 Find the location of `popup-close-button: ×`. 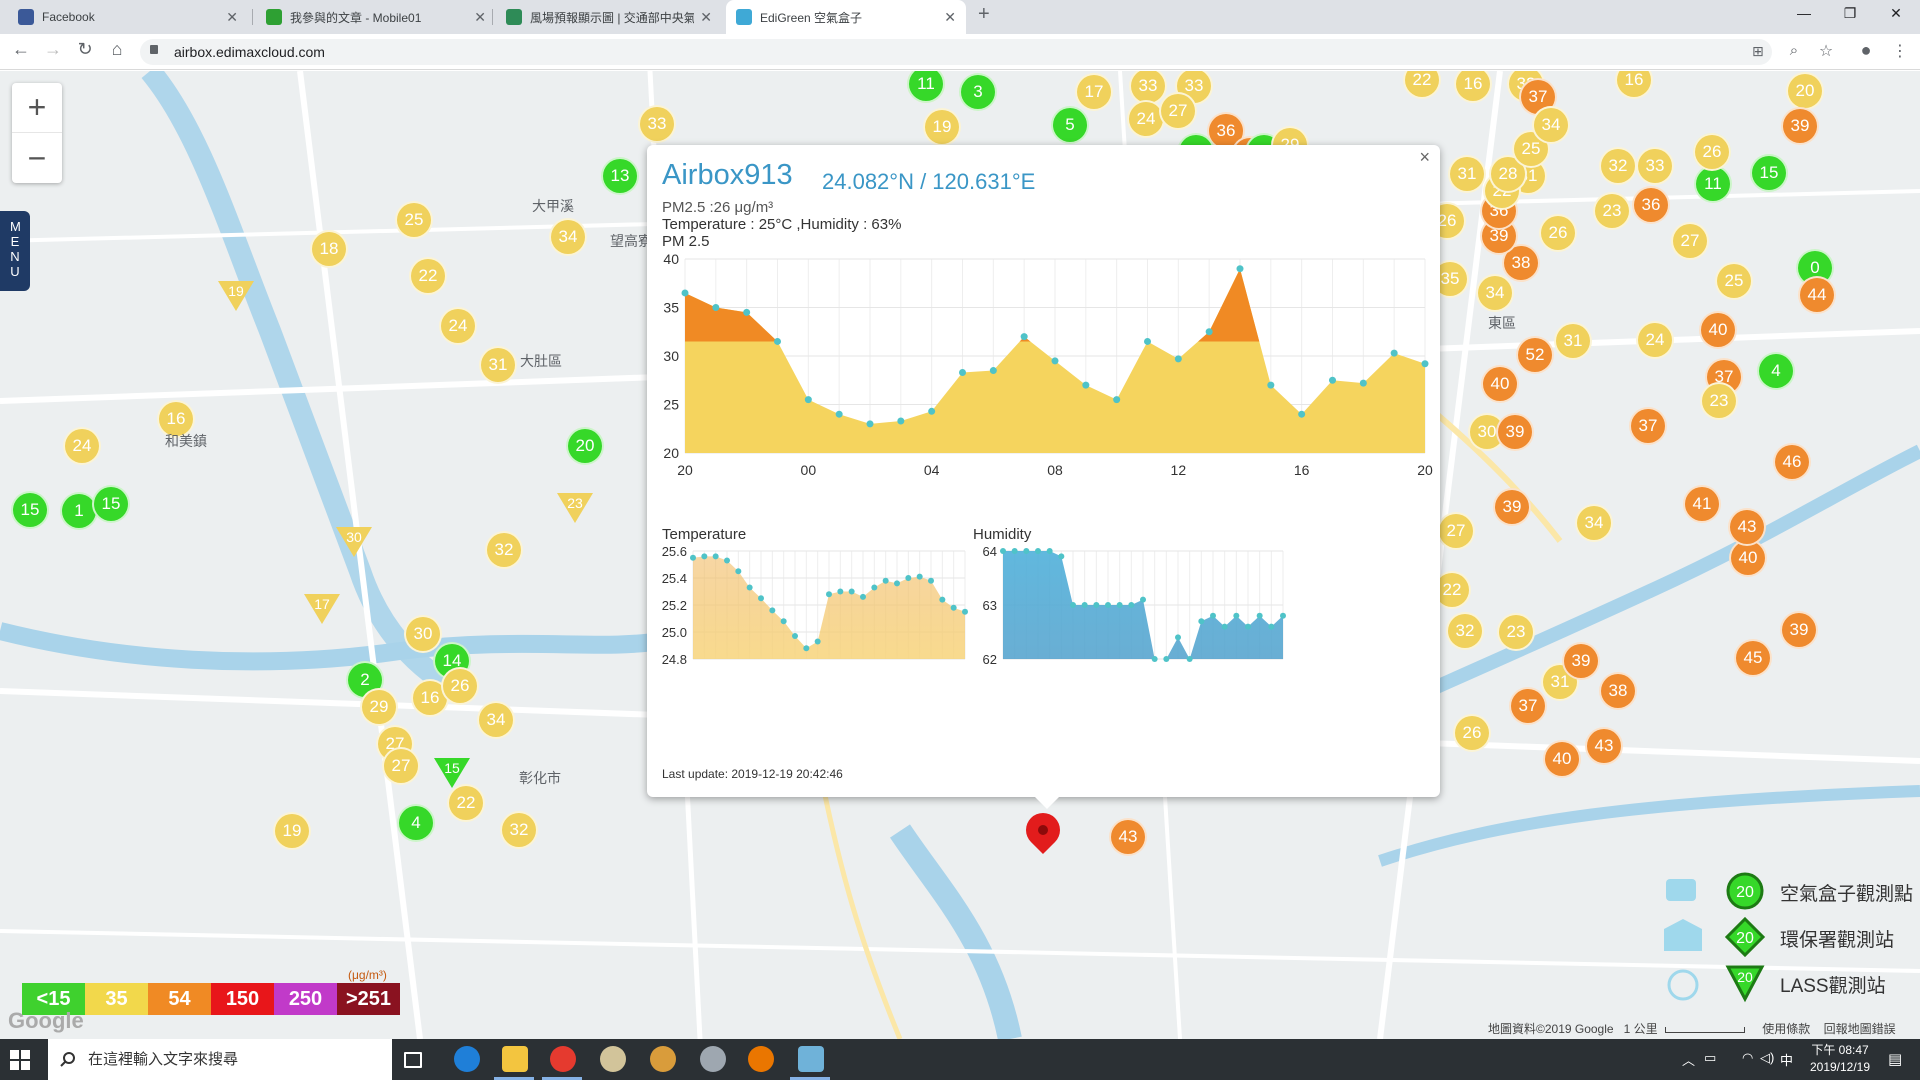

popup-close-button: × is located at coordinates (1424, 157).